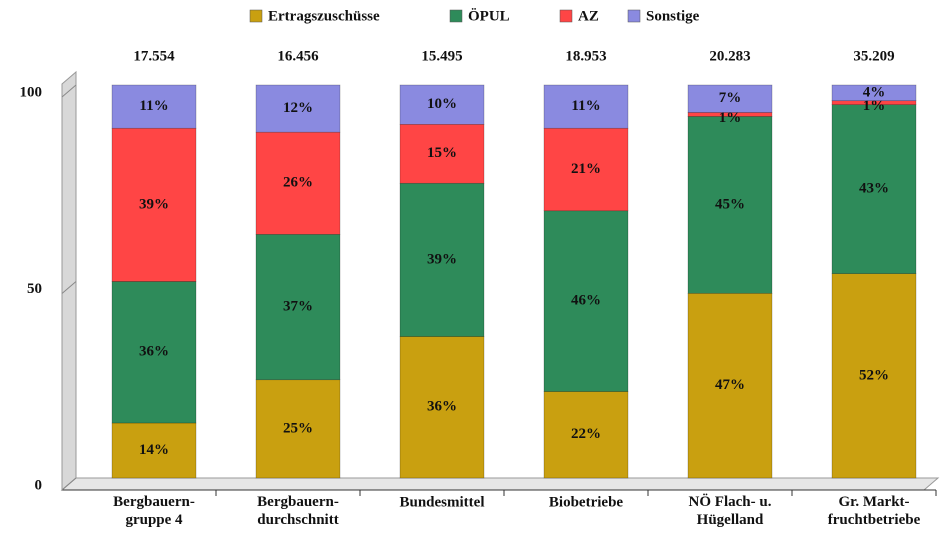  I want to click on data-label: 46%, so click(586, 301).